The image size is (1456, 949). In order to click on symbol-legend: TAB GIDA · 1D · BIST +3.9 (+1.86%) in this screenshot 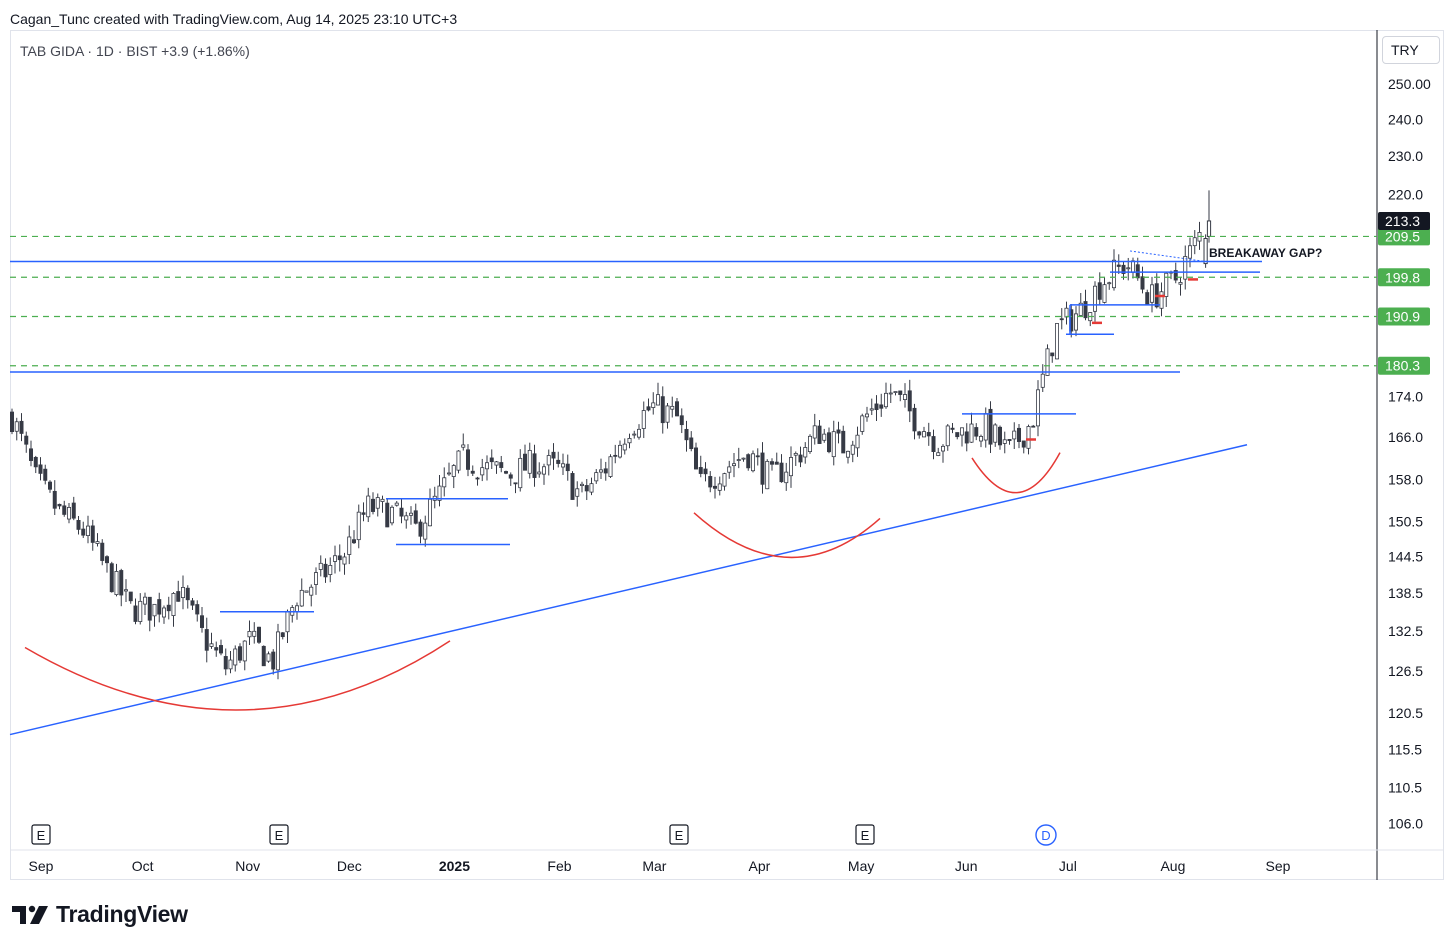, I will do `click(135, 51)`.